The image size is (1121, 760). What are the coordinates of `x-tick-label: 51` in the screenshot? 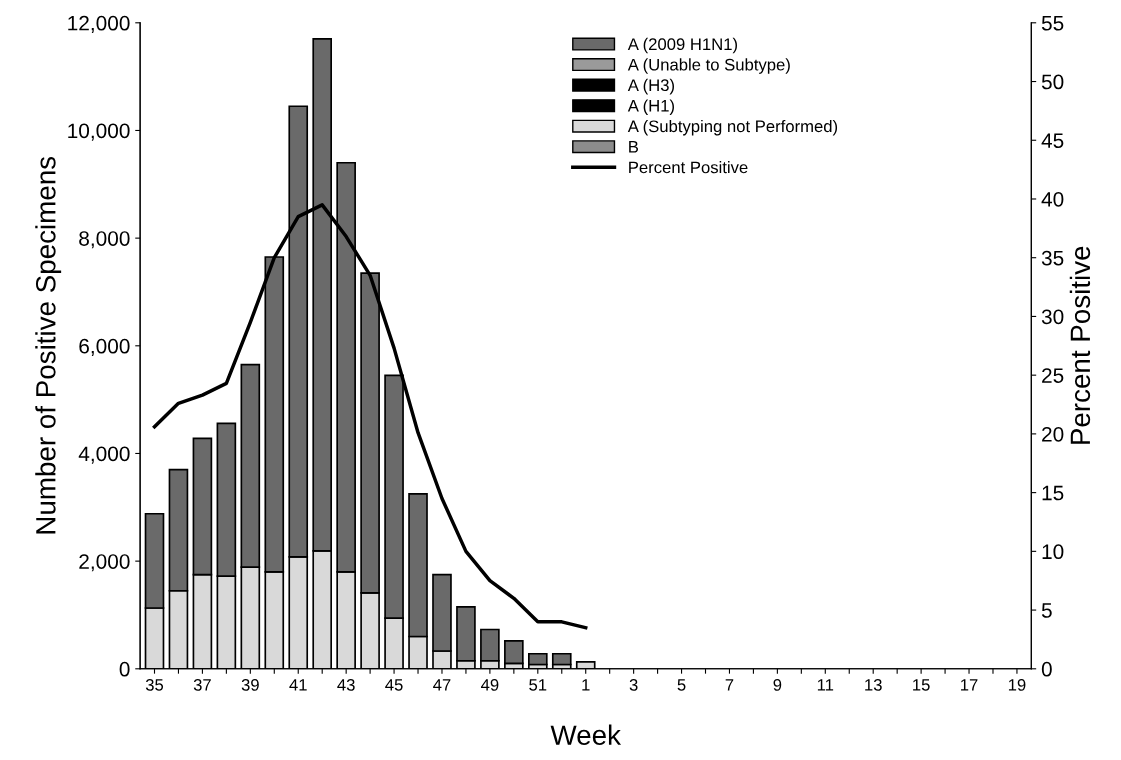 It's located at (538, 685).